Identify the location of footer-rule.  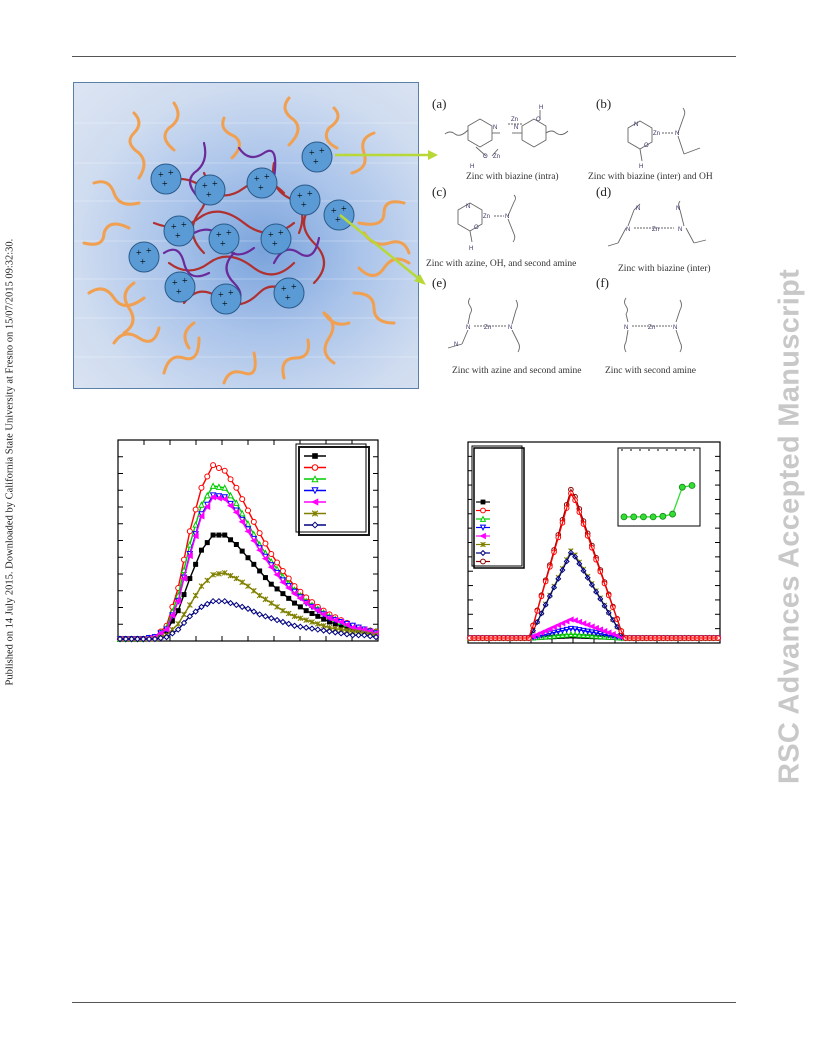
(404, 1002).